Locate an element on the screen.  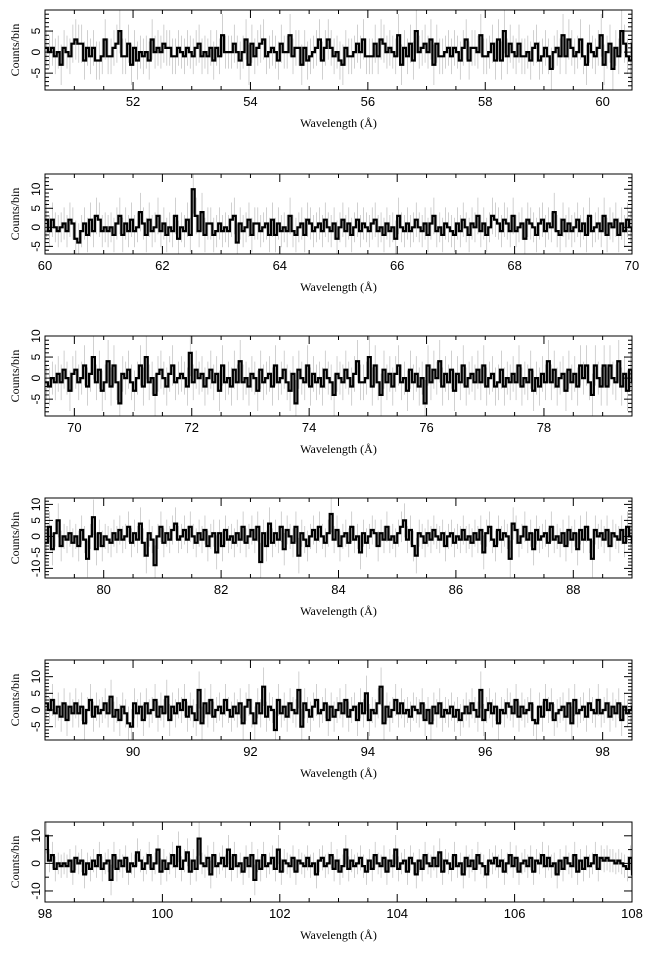
x-tick-label: 62 is located at coordinates (162, 265).